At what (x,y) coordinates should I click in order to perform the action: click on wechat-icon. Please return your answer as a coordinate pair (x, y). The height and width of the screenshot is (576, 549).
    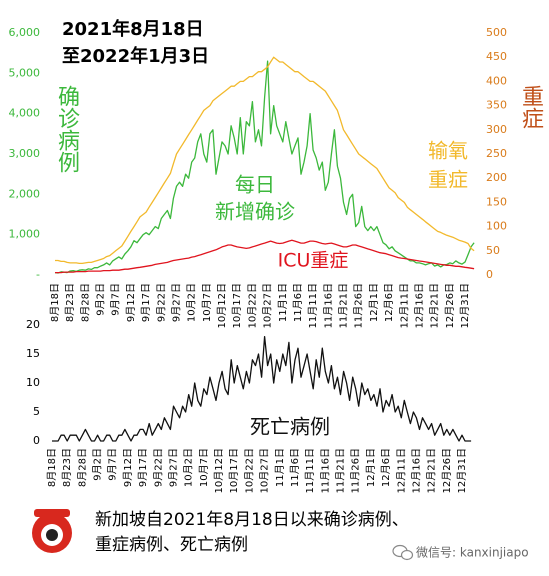
    Looking at the image, I should click on (403, 552).